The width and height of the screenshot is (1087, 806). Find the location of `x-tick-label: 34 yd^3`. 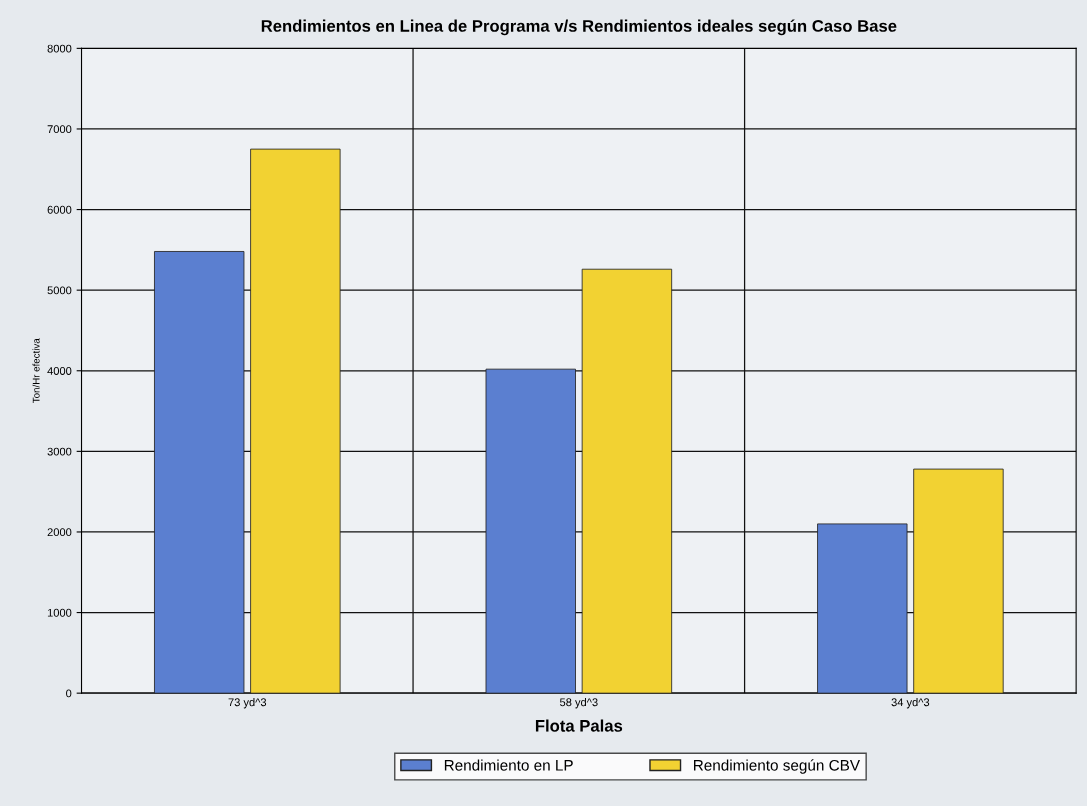

x-tick-label: 34 yd^3 is located at coordinates (910, 703).